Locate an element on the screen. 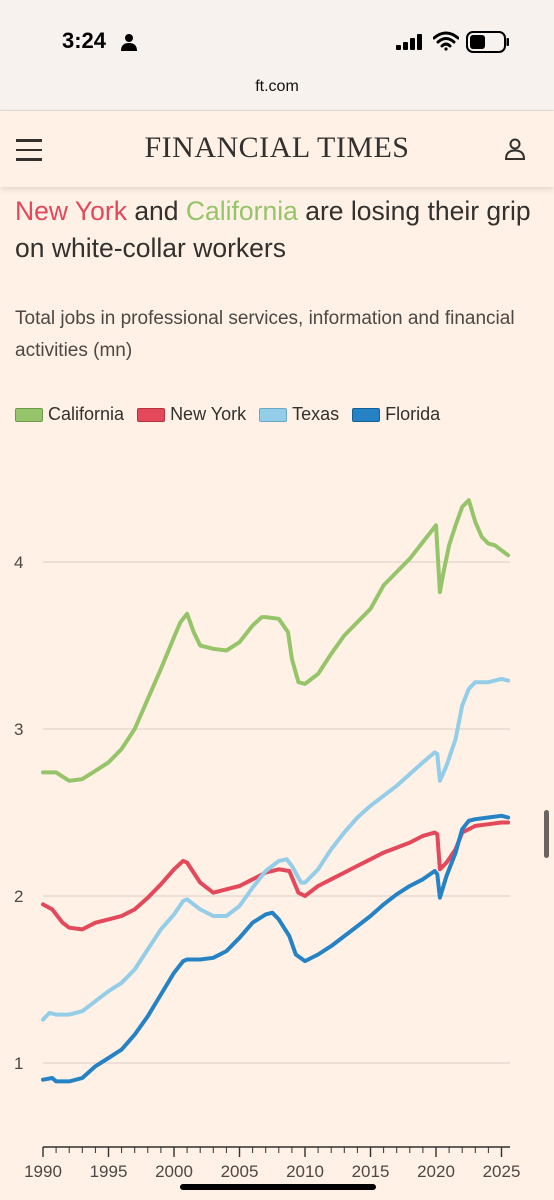  ft-site-header: FINANCIAL TIMES is located at coordinates (277, 149).